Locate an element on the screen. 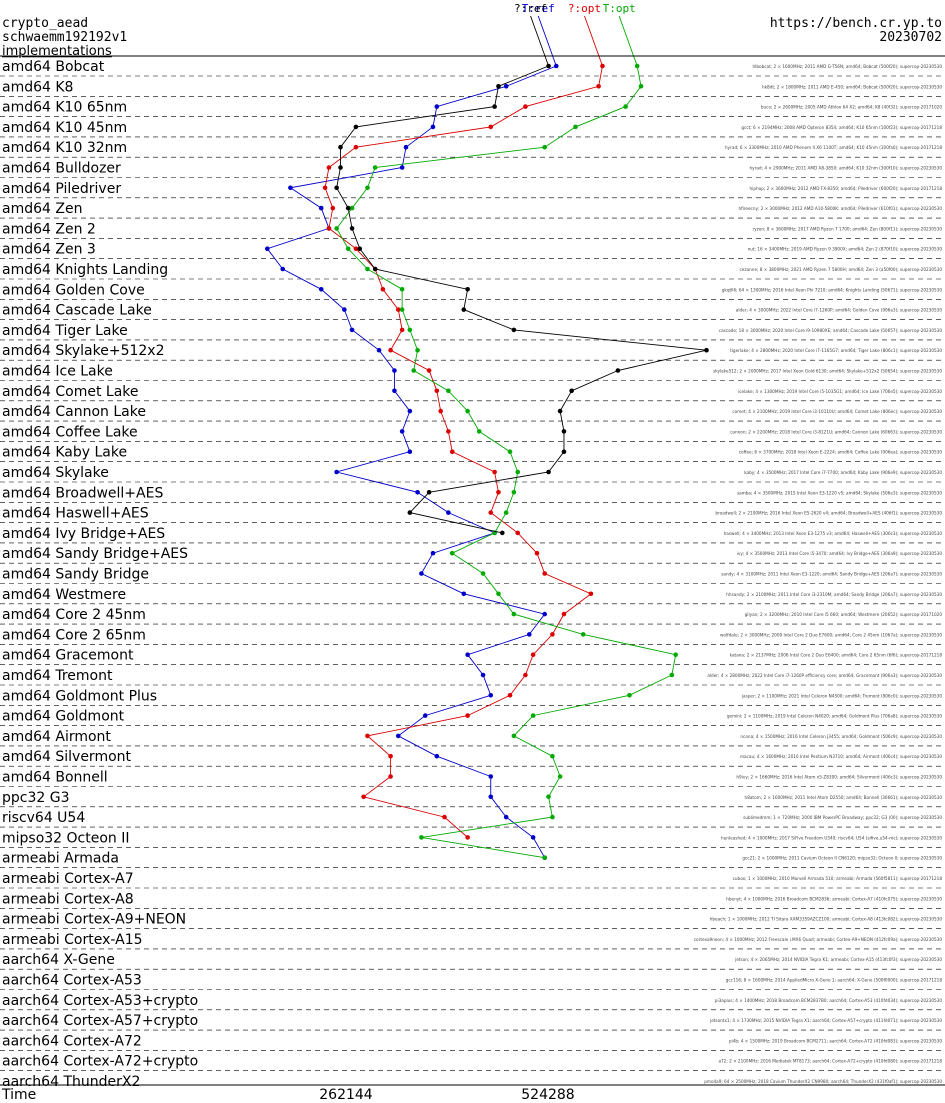 Image resolution: width=945 pixels, height=1103 pixels. row-label: amd64 Core 2 65nm is located at coordinates (74, 635).